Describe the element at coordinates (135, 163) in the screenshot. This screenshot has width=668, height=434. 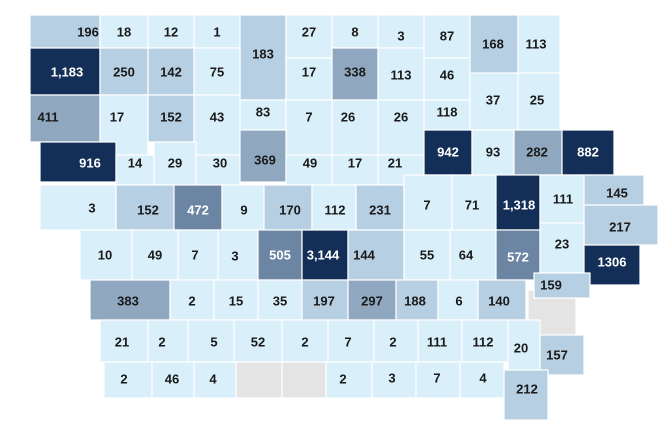
I see `county-value-label: 14` at that location.